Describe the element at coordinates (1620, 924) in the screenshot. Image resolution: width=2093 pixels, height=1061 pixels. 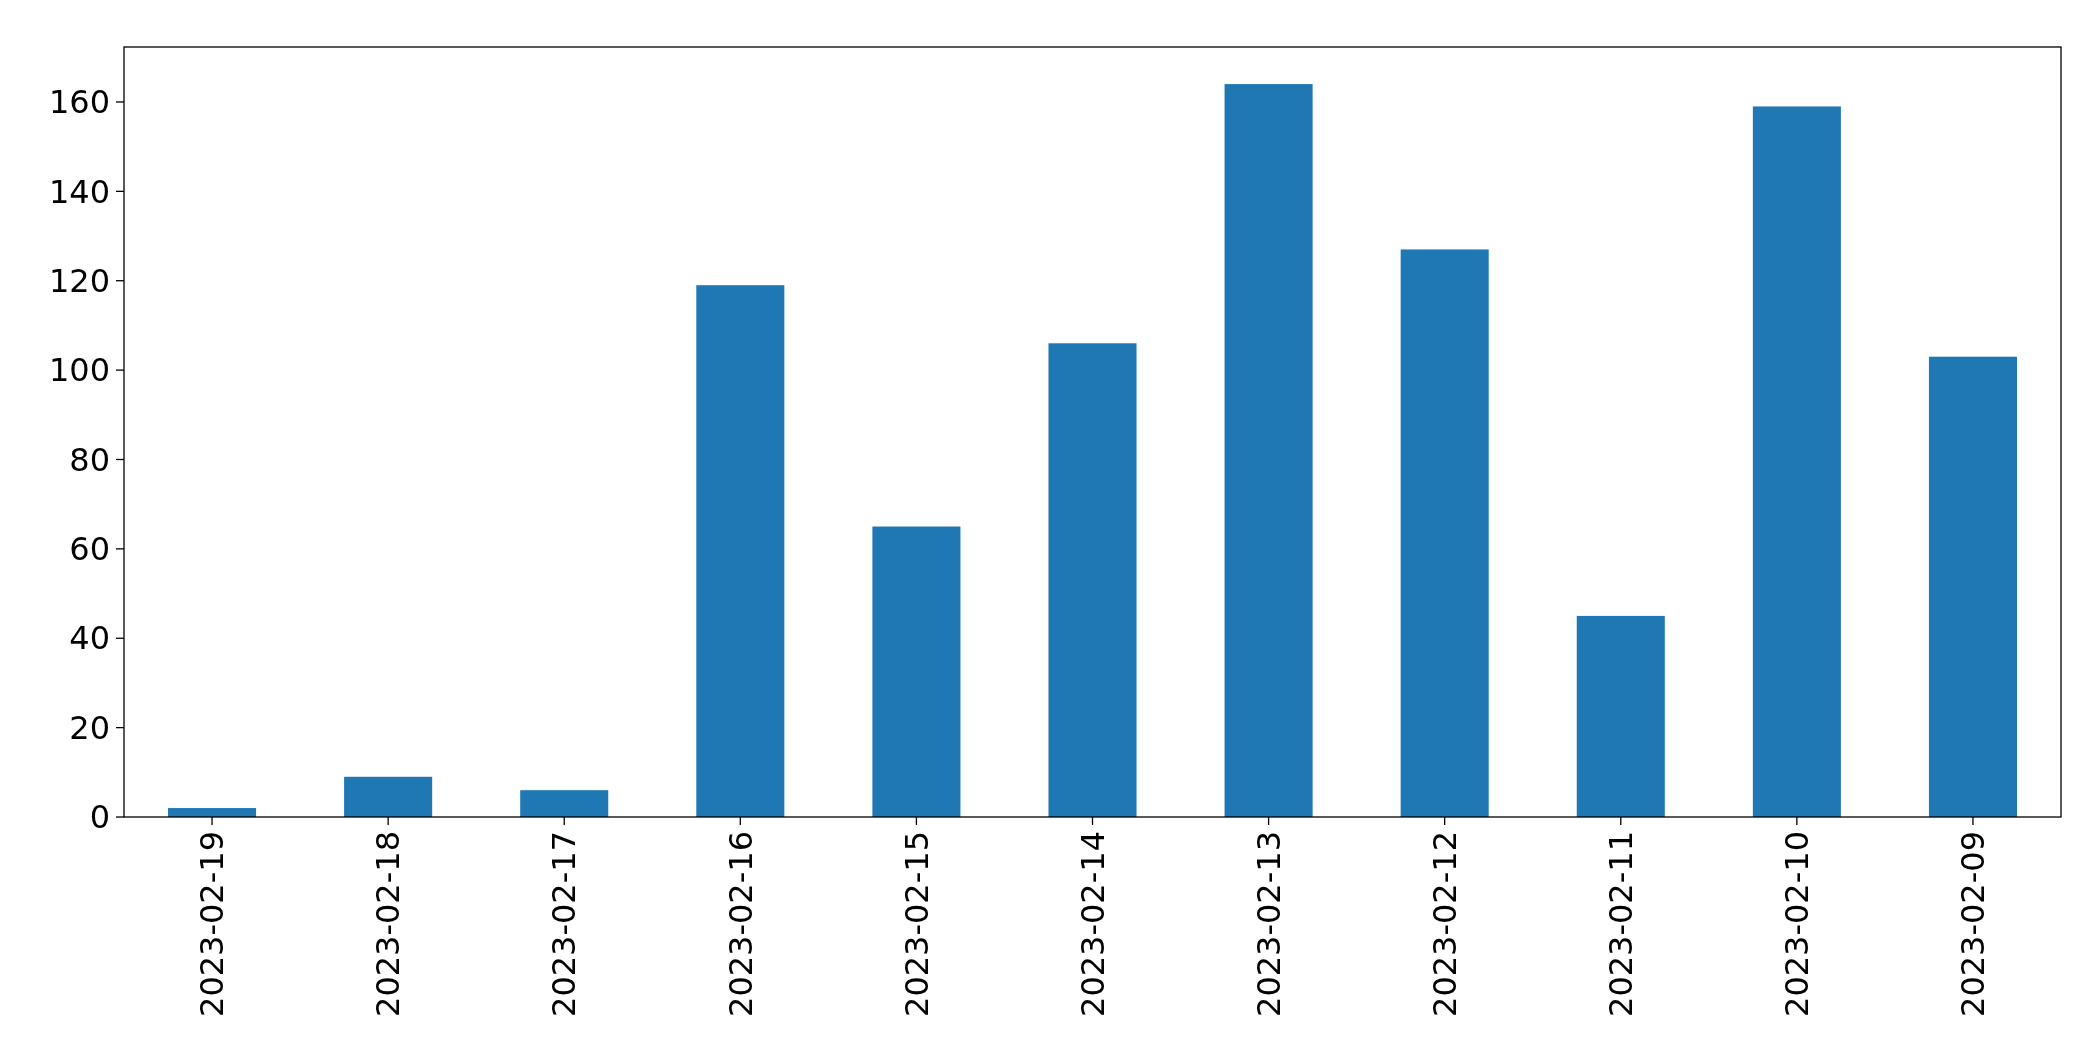
I see `x-tick-label: 2023-02-11` at that location.